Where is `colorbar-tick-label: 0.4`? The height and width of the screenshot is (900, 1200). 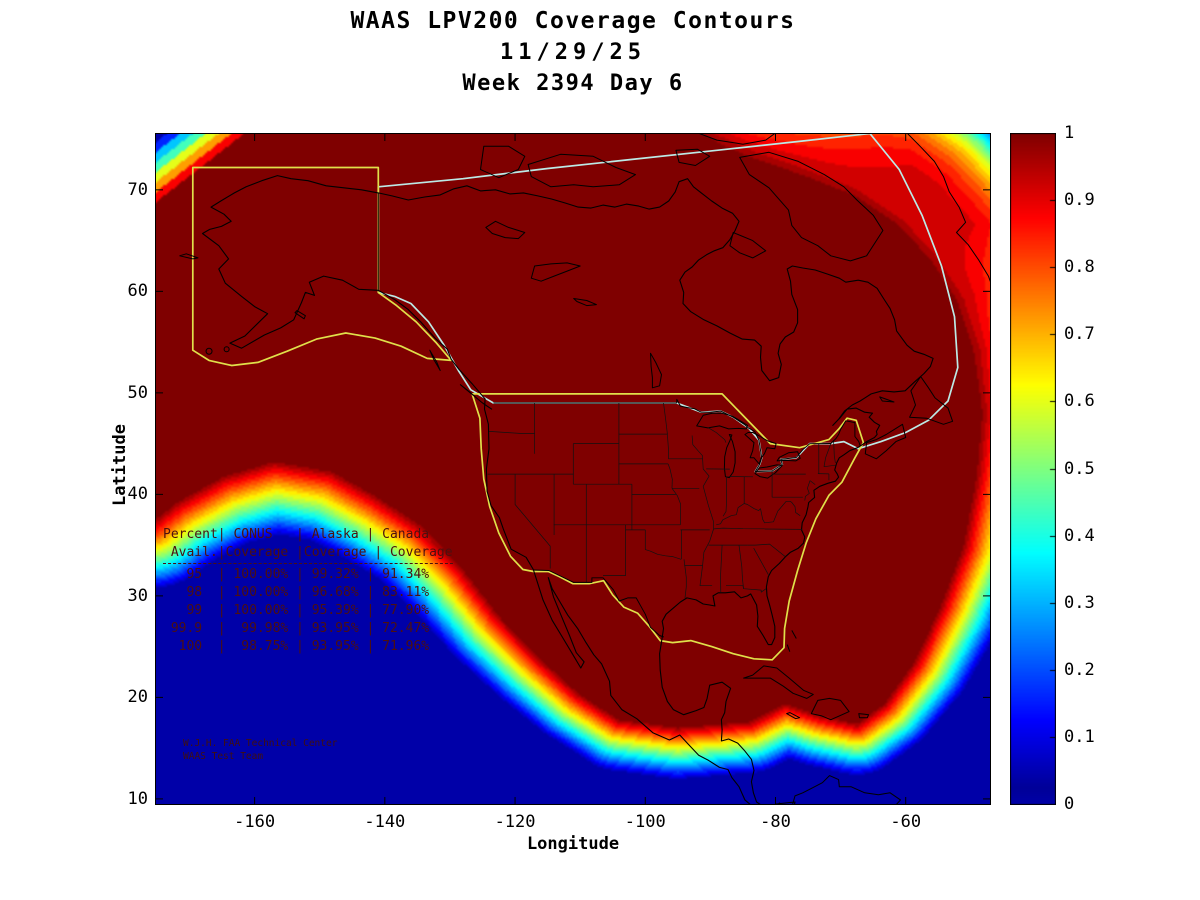
colorbar-tick-label: 0.4 is located at coordinates (1079, 535).